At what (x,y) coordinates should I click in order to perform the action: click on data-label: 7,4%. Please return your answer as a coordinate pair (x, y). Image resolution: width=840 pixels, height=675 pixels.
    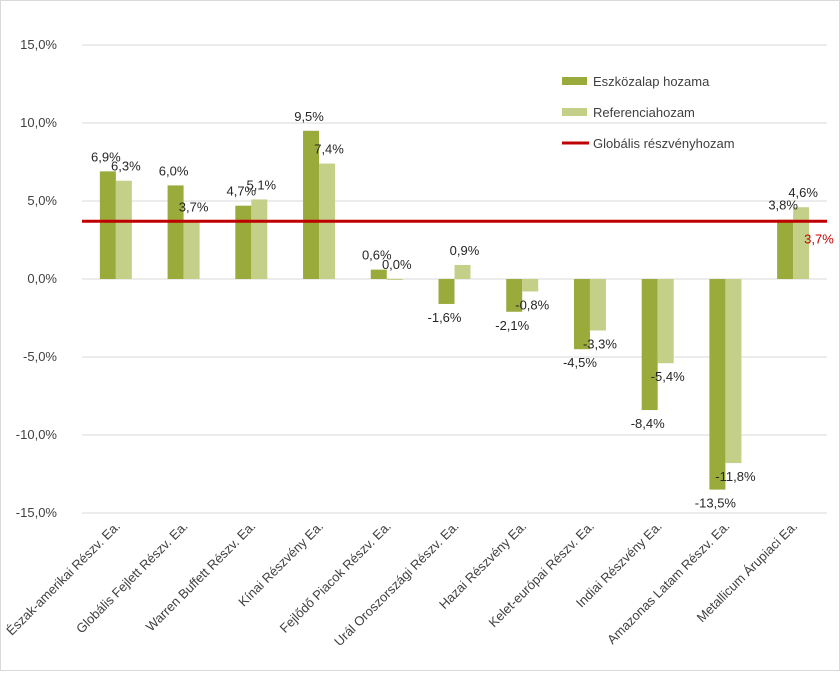
    Looking at the image, I should click on (329, 149).